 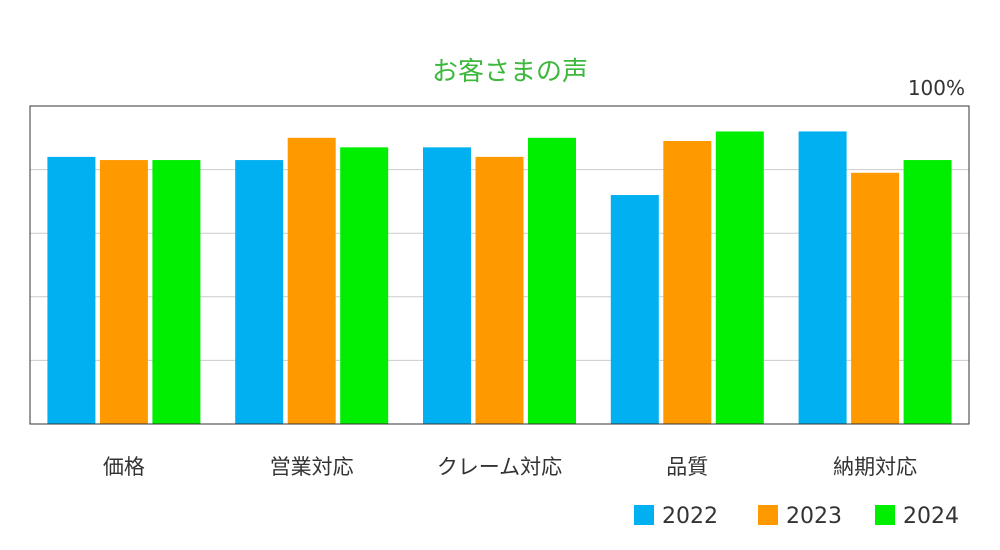 I want to click on x-tick-label: 品質, so click(x=687, y=467).